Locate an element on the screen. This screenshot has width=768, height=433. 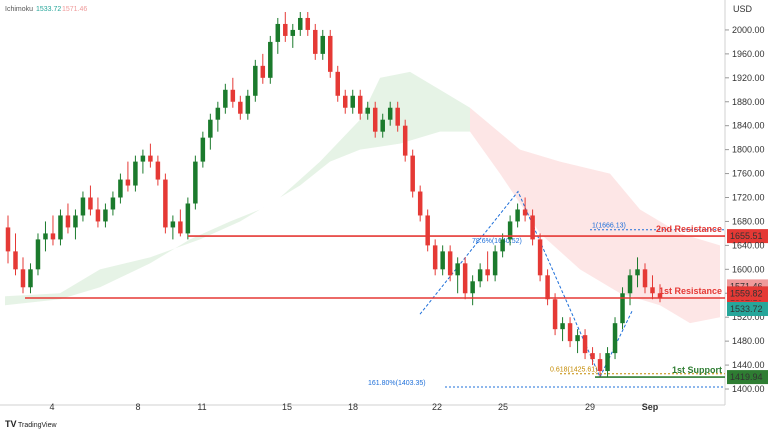
y-tick-label: 1600.00 is located at coordinates (748, 269).